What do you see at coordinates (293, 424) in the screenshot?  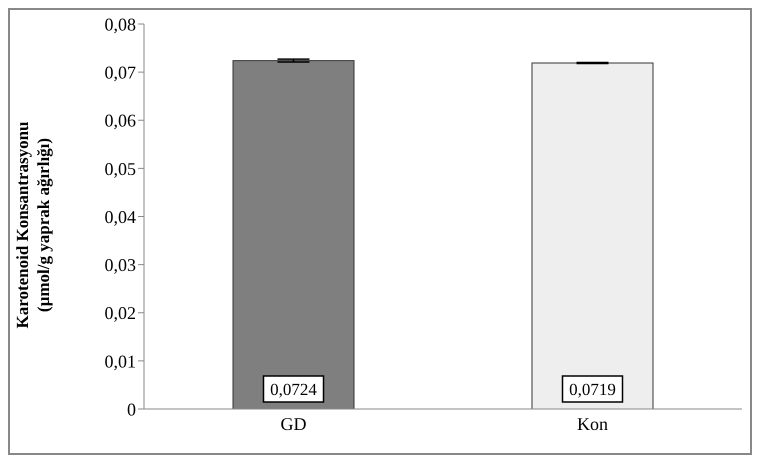 I see `x-tick-label: GD` at bounding box center [293, 424].